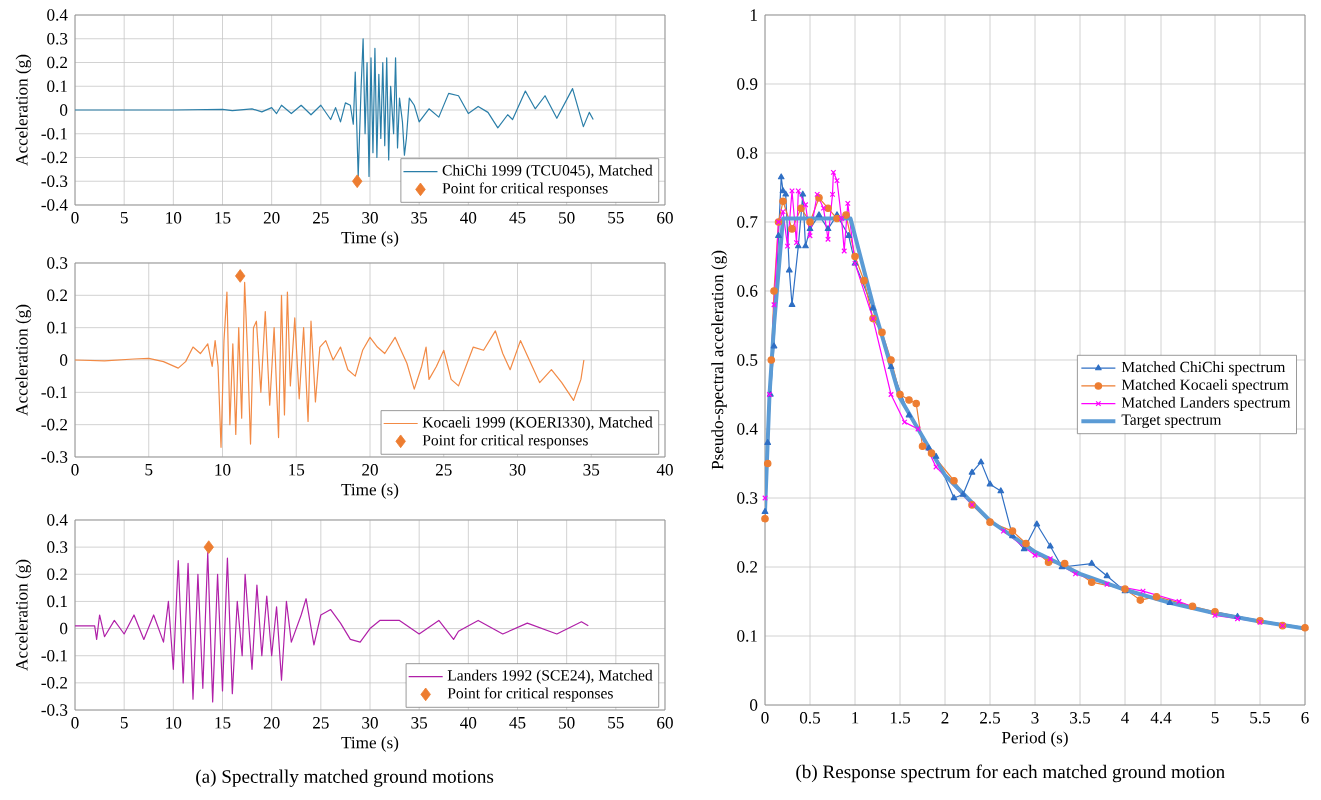 Image resolution: width=1321 pixels, height=800 pixels. I want to click on legend-label: Matched Landers spectrum, so click(1206, 403).